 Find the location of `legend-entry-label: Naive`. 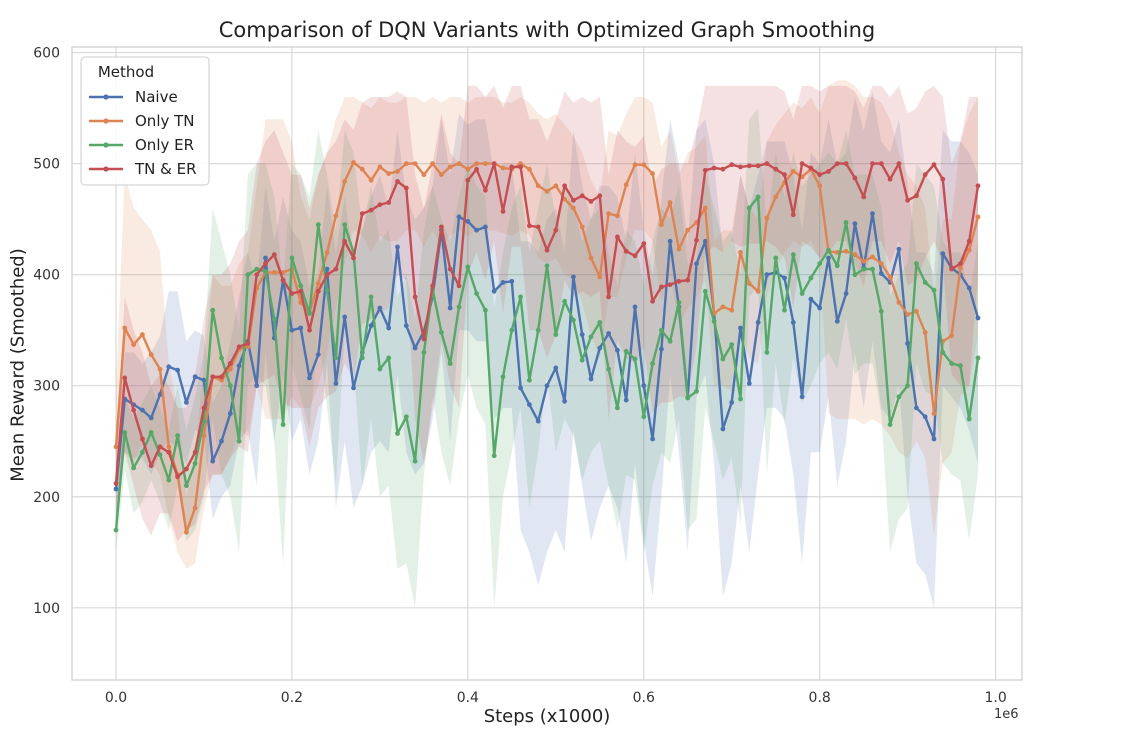

legend-entry-label: Naive is located at coordinates (156, 97).